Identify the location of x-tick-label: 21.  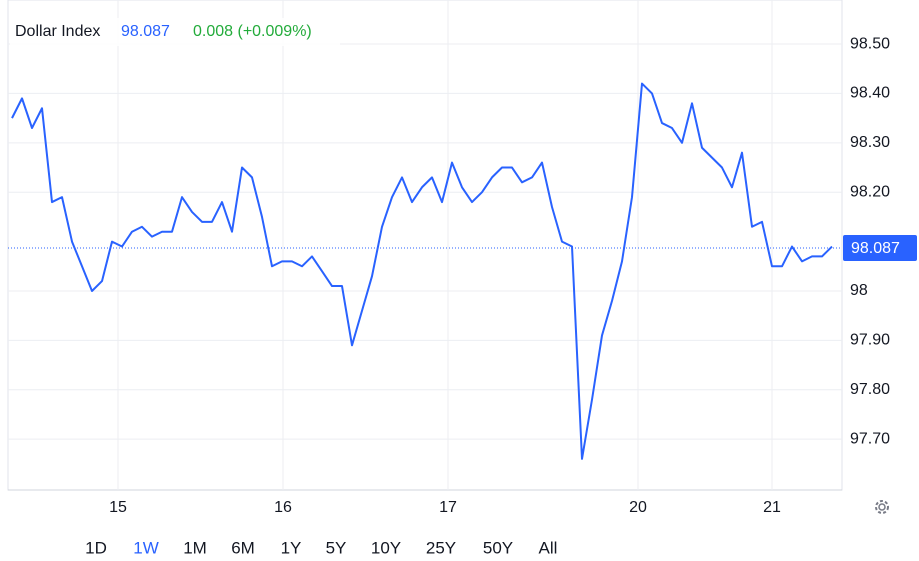
(772, 507).